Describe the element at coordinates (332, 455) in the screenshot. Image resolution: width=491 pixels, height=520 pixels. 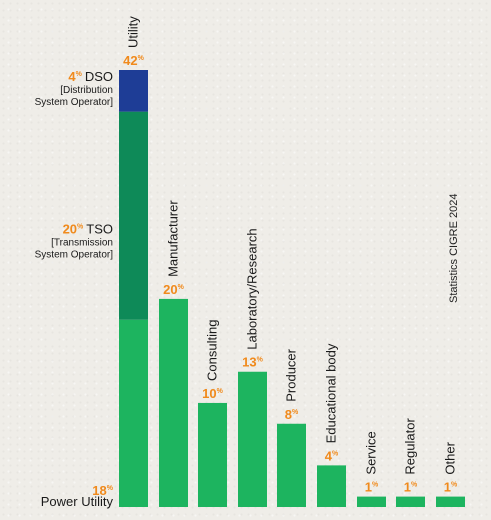
I see `bar-value-educational-body: 4%` at that location.